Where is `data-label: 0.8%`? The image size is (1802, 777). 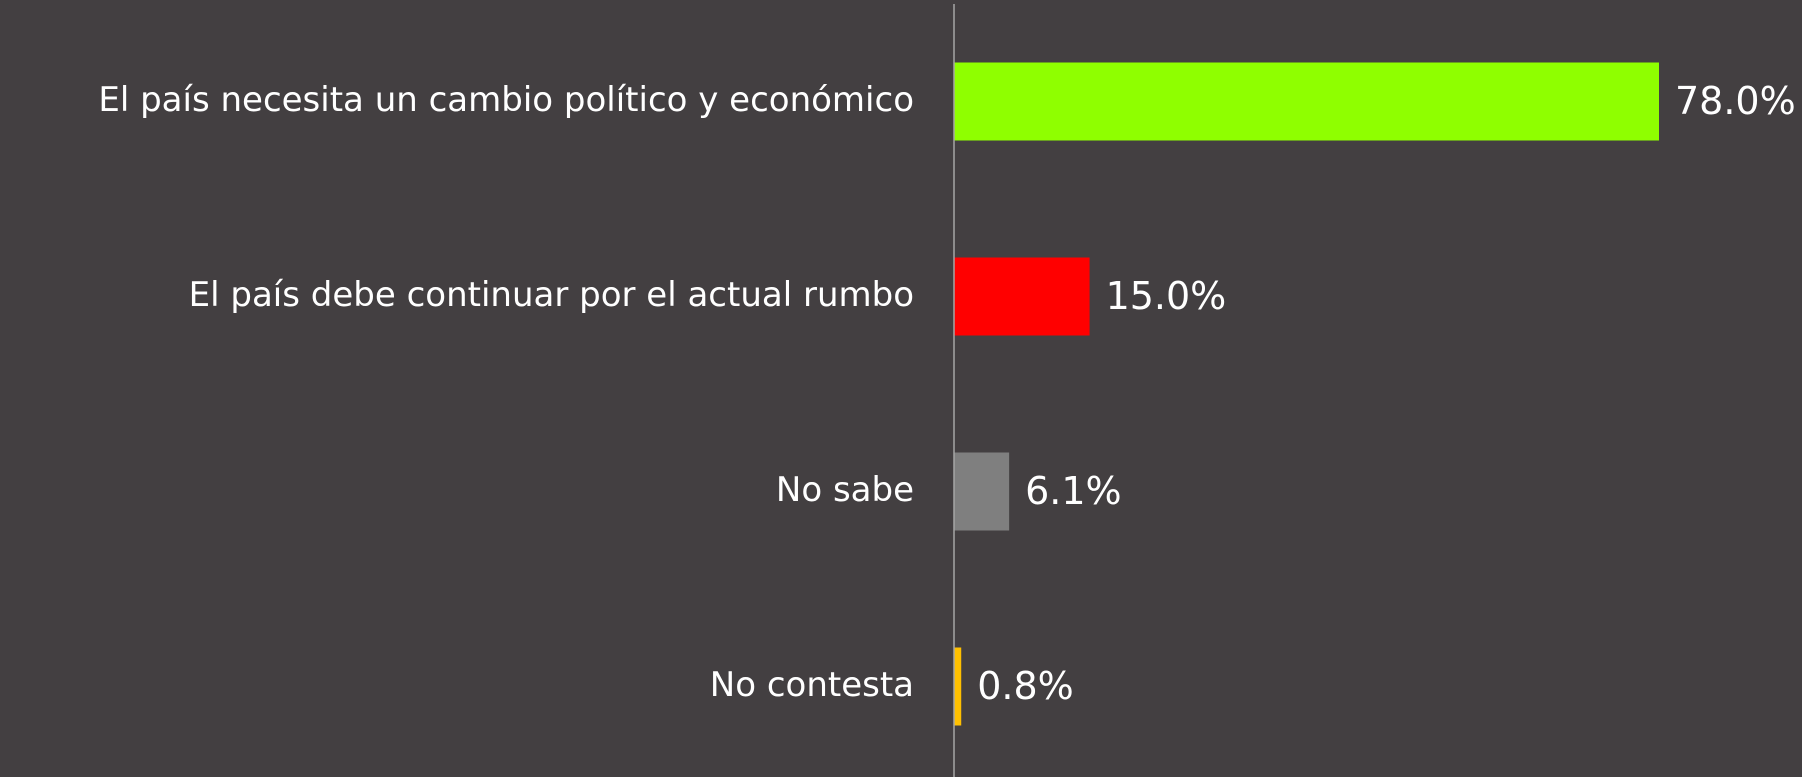
data-label: 0.8% is located at coordinates (1025, 686).